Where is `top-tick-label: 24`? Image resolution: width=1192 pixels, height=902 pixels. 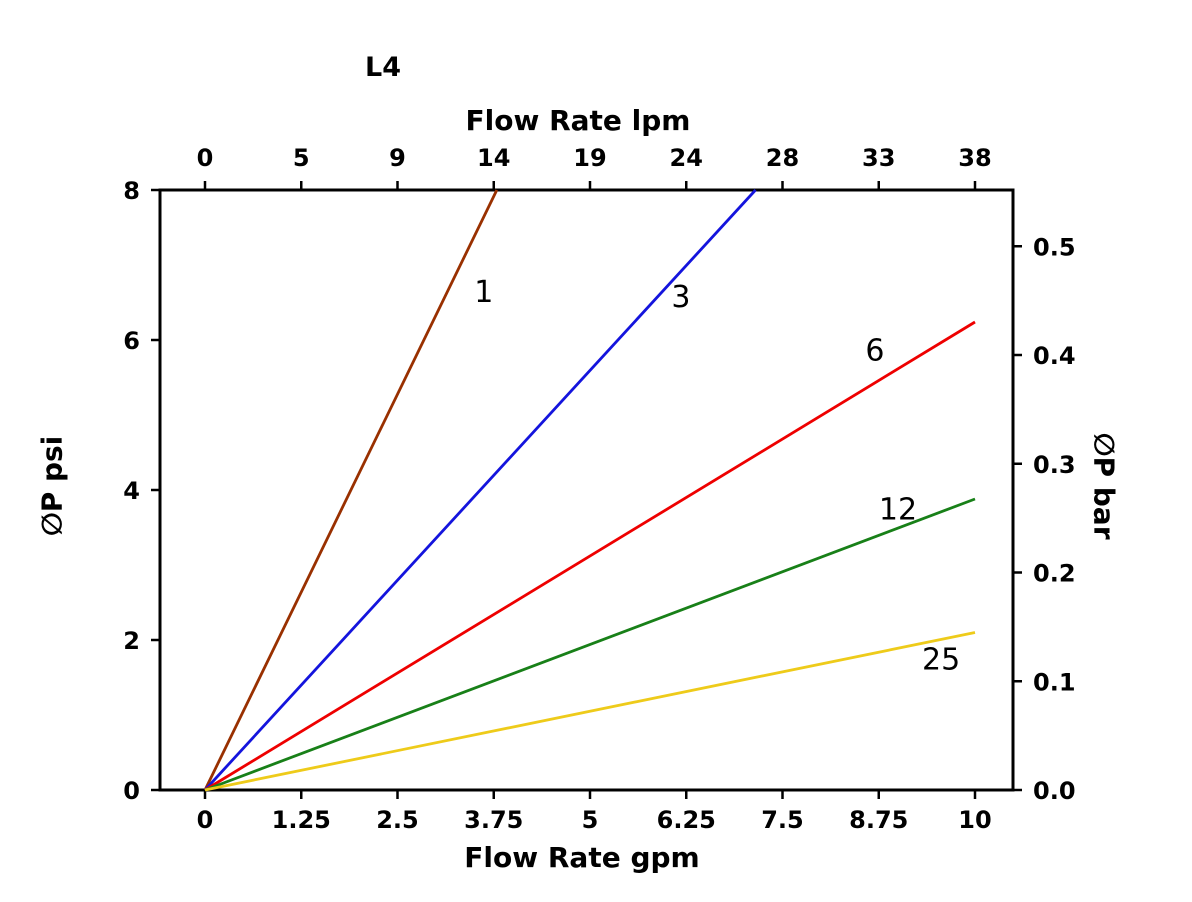
top-tick-label: 24 is located at coordinates (686, 158).